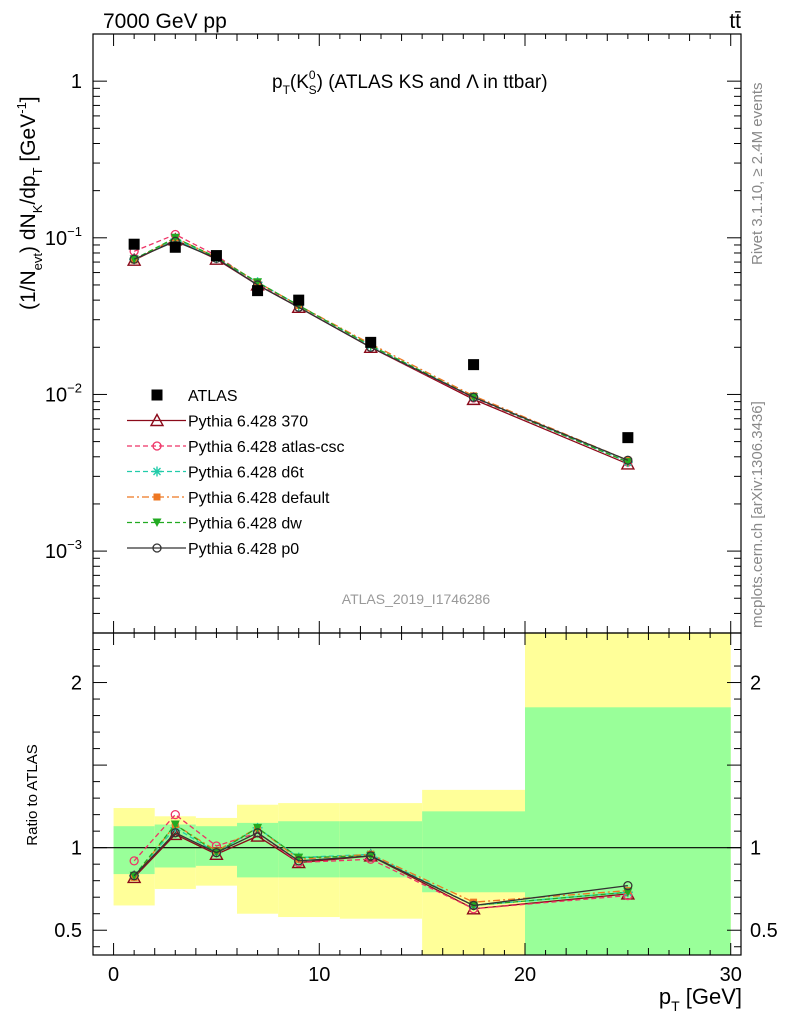 Image resolution: width=786 pixels, height=1024 pixels. What do you see at coordinates (755, 684) in the screenshot?
I see `ratio-y-tick-label-right-2: 2` at bounding box center [755, 684].